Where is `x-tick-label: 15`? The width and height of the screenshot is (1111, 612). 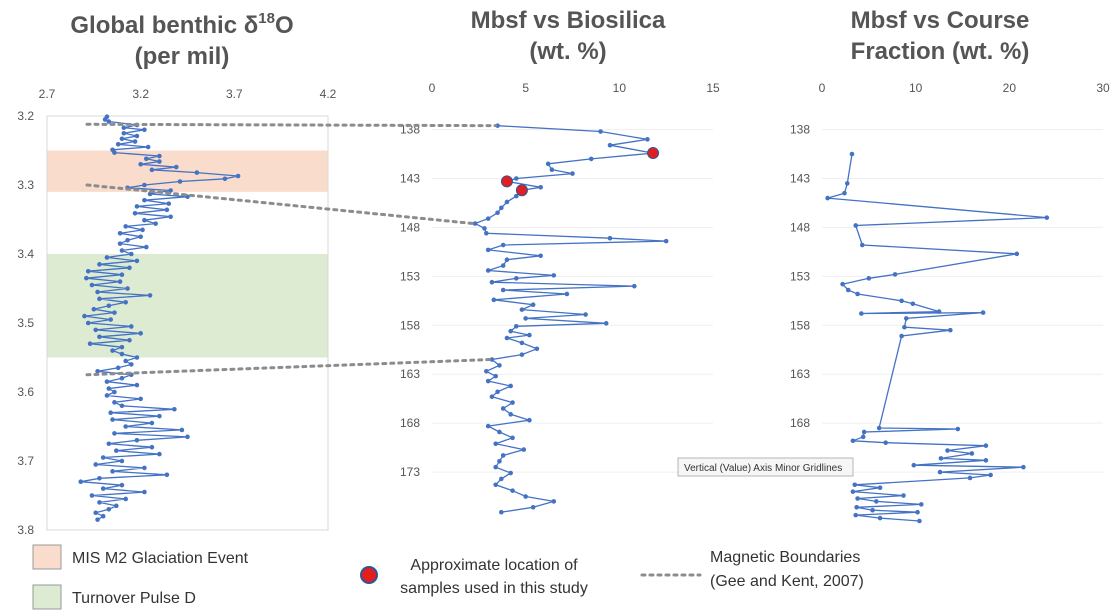 x-tick-label: 15 is located at coordinates (713, 88).